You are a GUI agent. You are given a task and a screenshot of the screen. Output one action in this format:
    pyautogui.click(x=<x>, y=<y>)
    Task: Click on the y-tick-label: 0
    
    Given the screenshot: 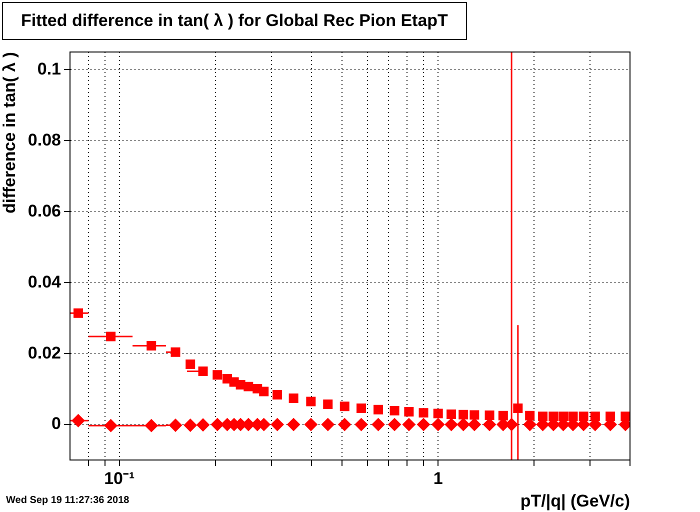 What is the action you would take?
    pyautogui.click(x=56, y=424)
    